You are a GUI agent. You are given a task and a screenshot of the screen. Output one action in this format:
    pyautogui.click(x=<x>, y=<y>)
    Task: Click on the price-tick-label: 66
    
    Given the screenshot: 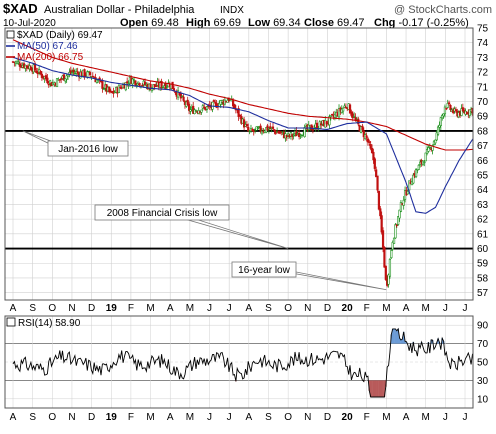 What is the action you would take?
    pyautogui.click(x=483, y=161)
    